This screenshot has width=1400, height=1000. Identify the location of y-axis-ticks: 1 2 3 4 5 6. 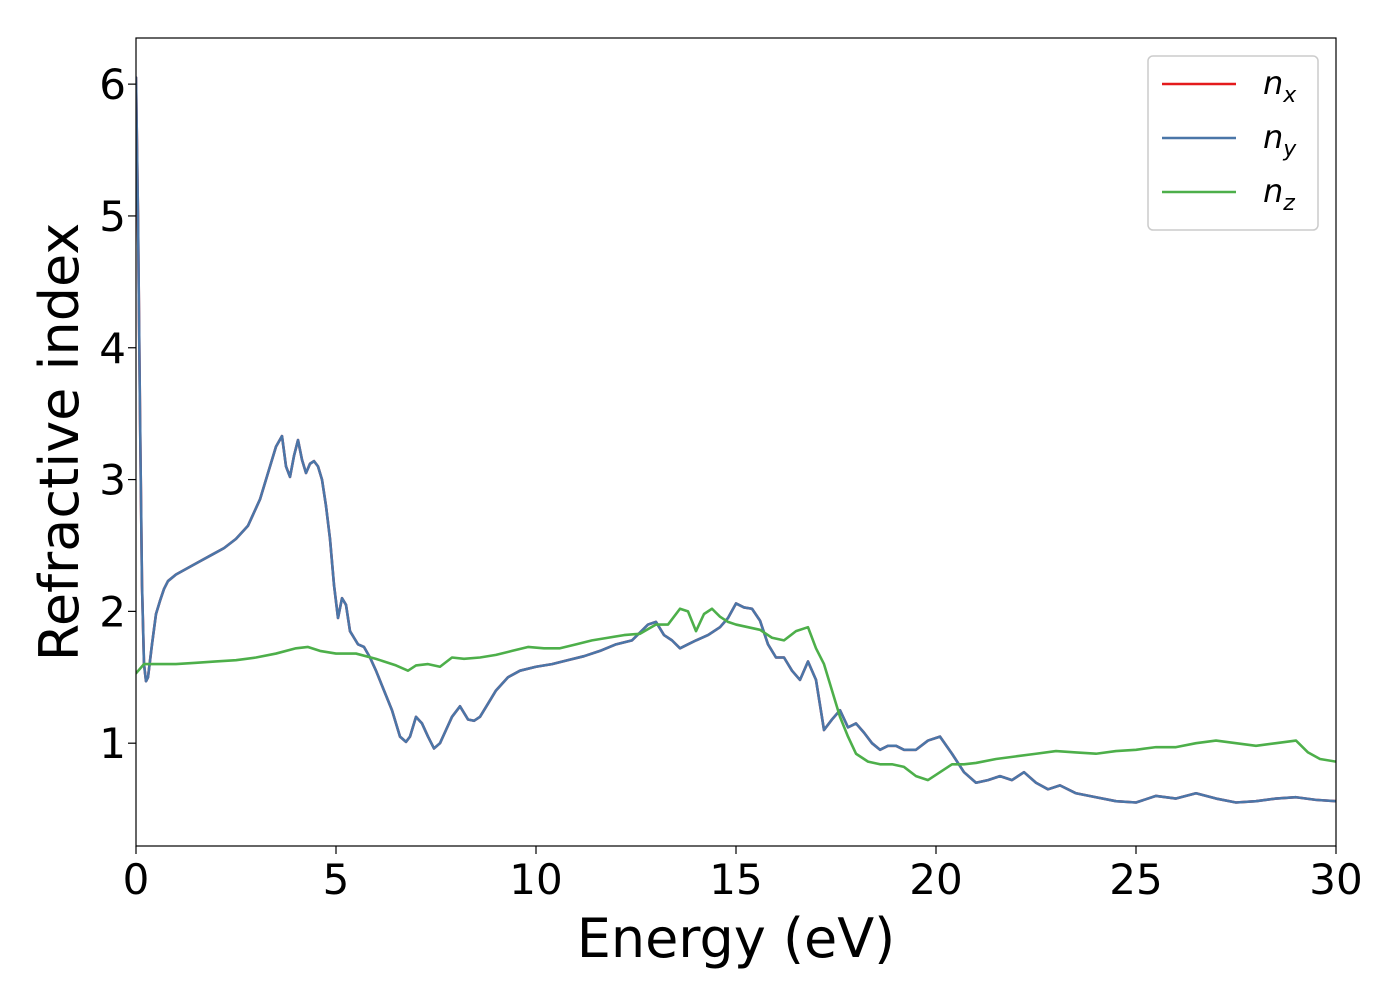
(117, 414).